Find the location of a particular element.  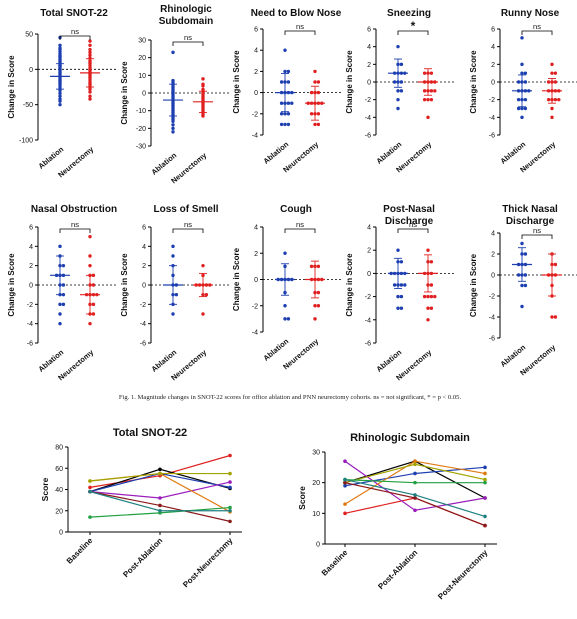

y-tick-label: 2 is located at coordinates (256, 72).